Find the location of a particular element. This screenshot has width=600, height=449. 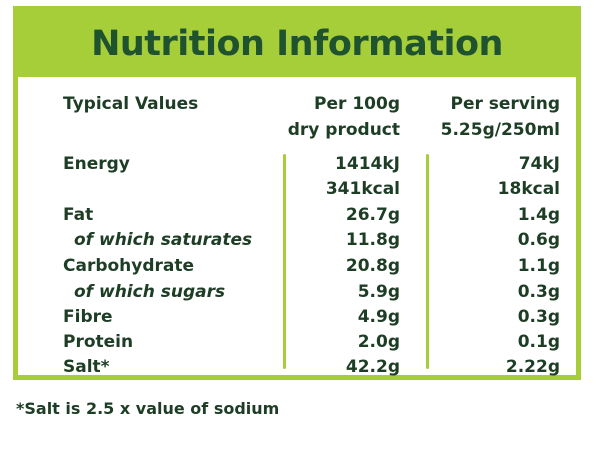

value-serving-salt: 2.22g is located at coordinates (532, 367).